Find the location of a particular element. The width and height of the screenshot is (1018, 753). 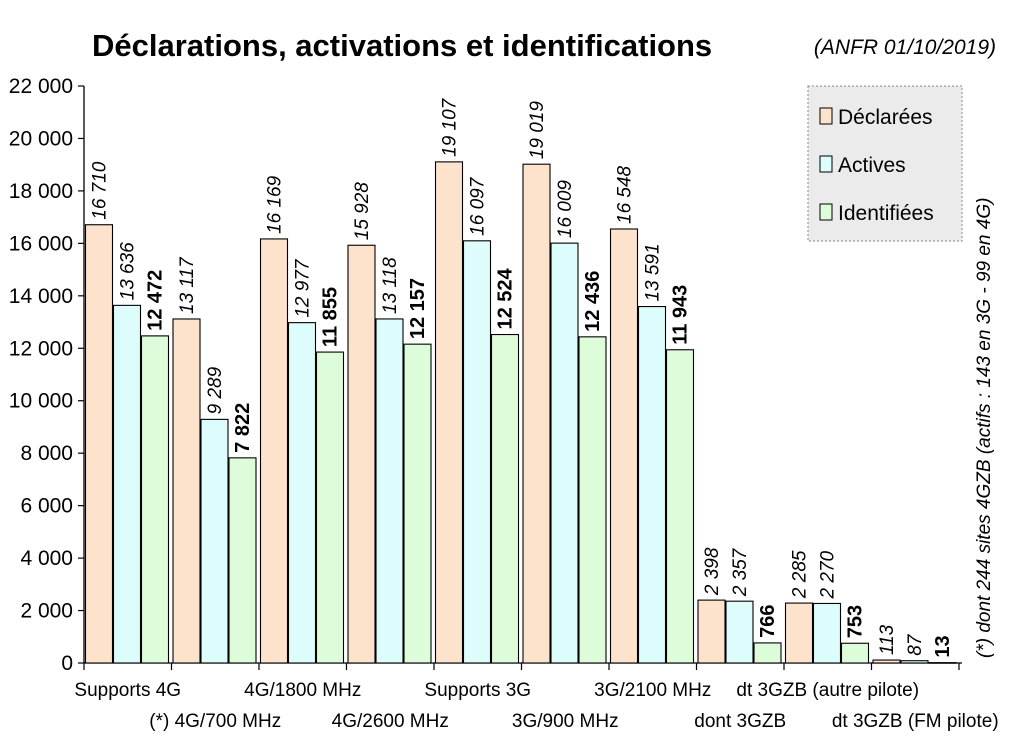

chart-subtitle: (ANFR 01/10/2019) is located at coordinates (905, 47).